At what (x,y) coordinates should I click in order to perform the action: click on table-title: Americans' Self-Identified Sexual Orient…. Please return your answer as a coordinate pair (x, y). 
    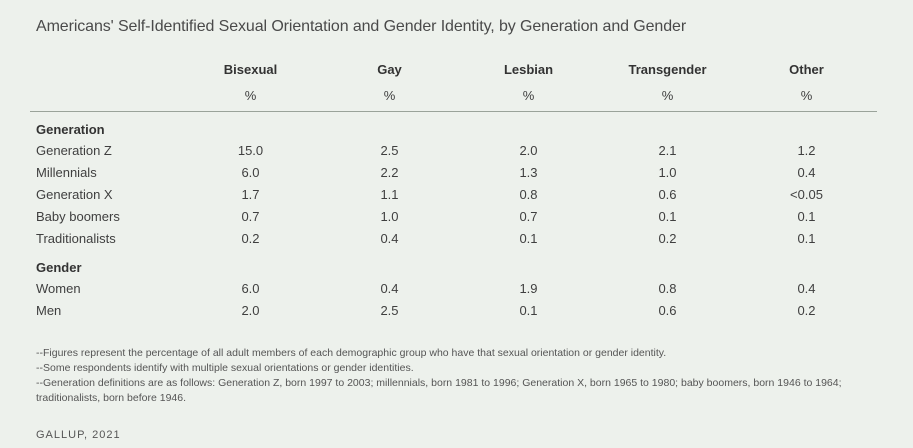
    Looking at the image, I should click on (361, 26).